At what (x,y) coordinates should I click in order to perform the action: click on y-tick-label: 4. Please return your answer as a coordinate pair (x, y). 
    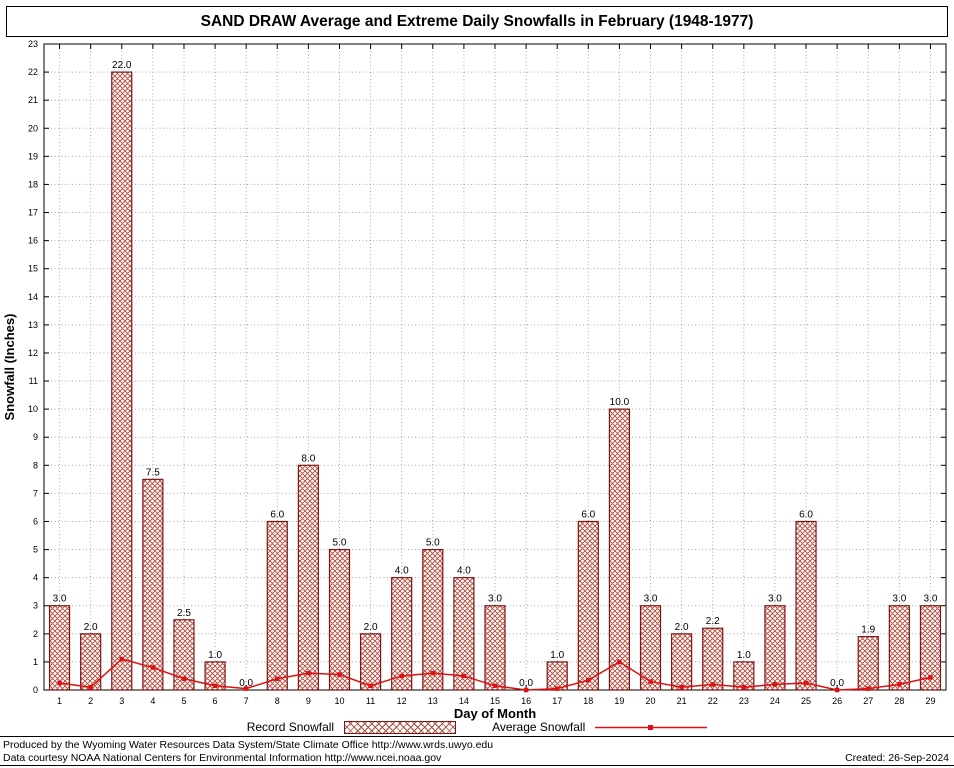
    Looking at the image, I should click on (35, 578).